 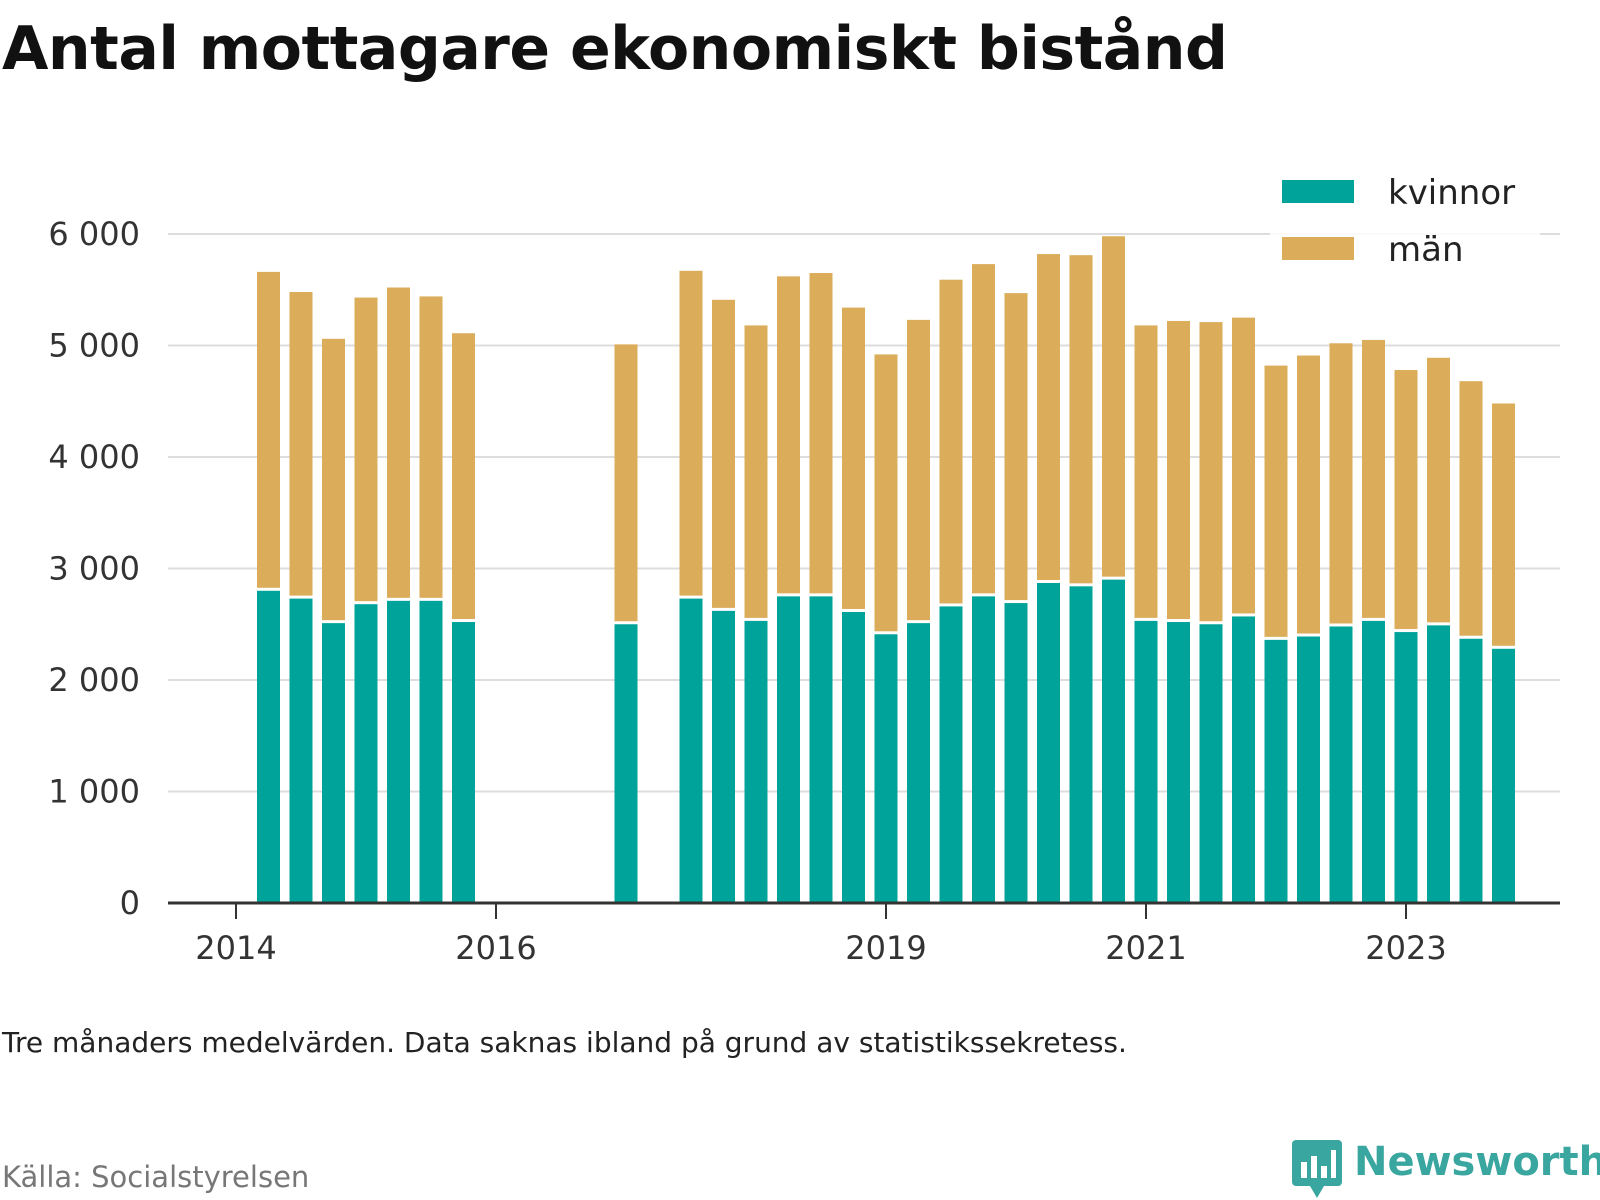 What do you see at coordinates (1317, 1169) in the screenshot?
I see `newsworthy-logo-icon` at bounding box center [1317, 1169].